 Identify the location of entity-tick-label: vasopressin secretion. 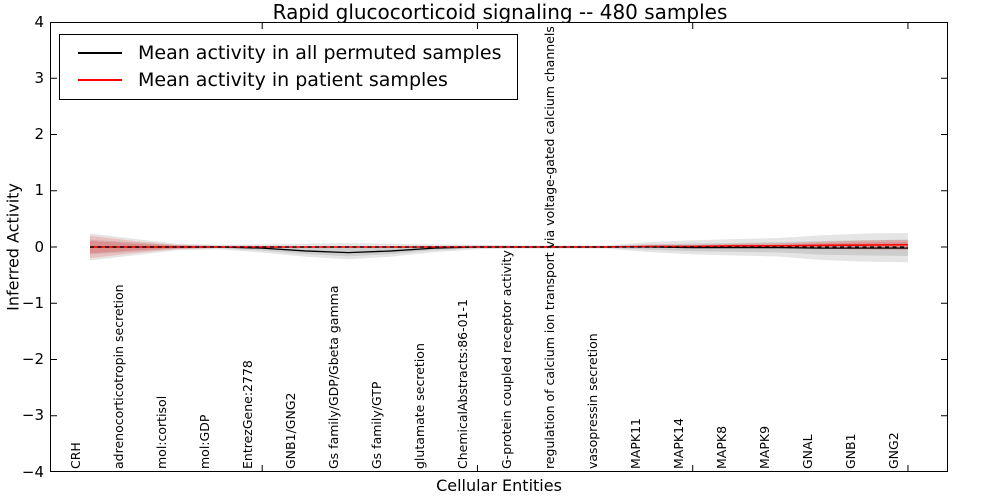
(592, 401).